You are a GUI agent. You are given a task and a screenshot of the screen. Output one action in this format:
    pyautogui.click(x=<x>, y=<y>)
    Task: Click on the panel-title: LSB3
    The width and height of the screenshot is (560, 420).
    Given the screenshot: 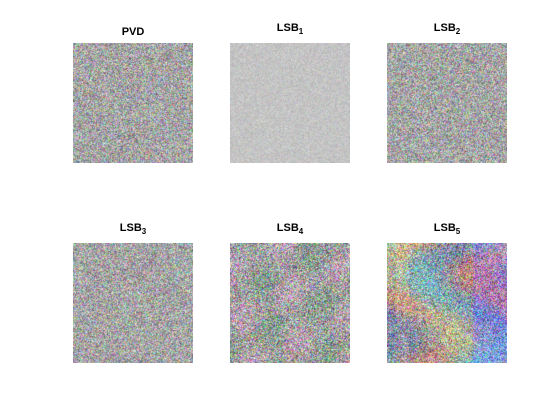 What is the action you would take?
    pyautogui.click(x=133, y=228)
    